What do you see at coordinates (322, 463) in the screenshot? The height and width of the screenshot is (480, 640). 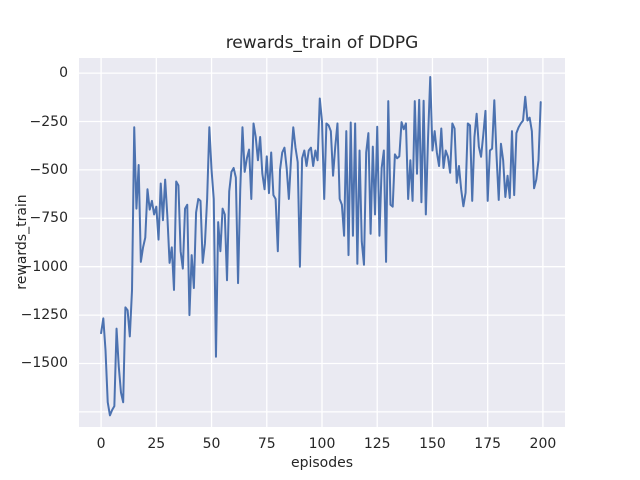 I see `x-axis-label: episodes` at bounding box center [322, 463].